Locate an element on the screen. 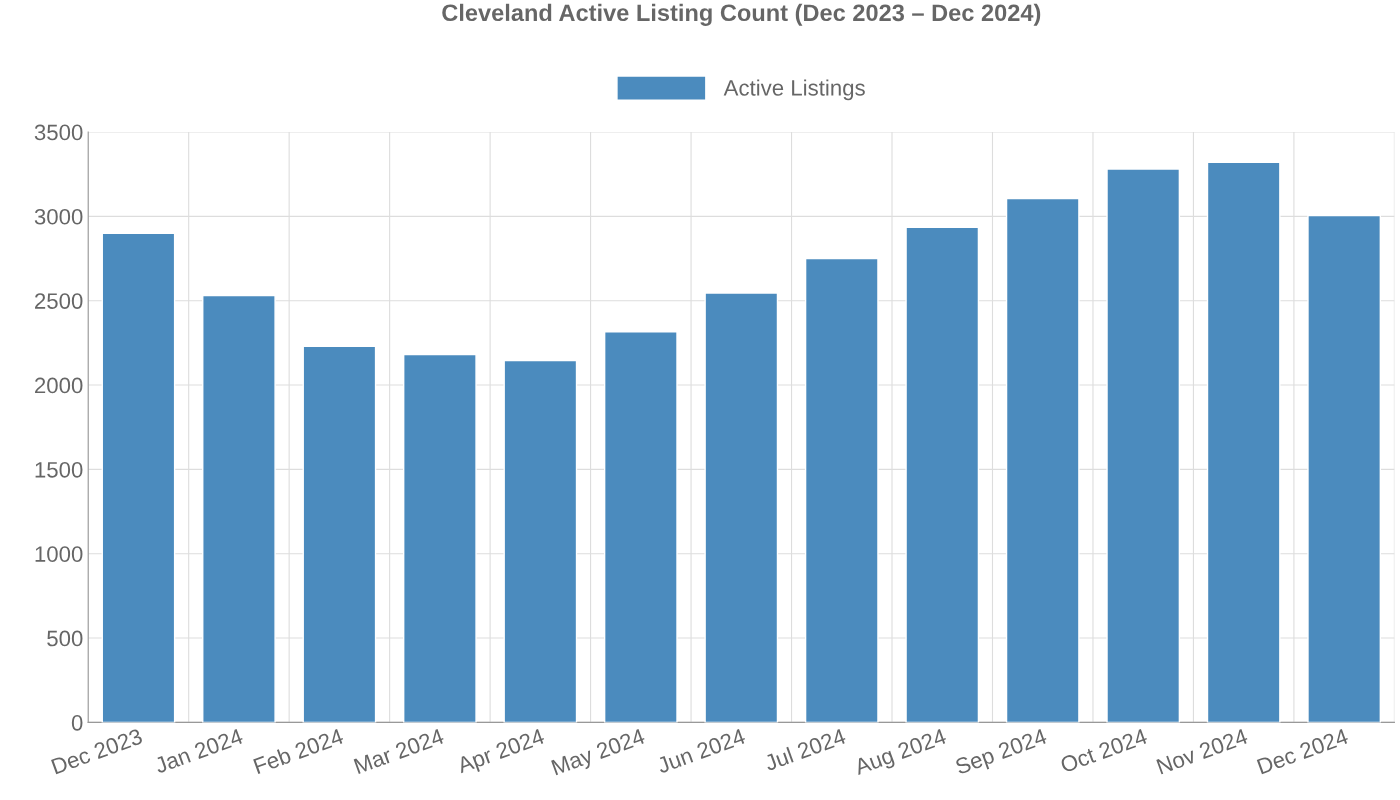 Image resolution: width=1400 pixels, height=800 pixels. x-tick-label: Aug 2024 is located at coordinates (901, 754).